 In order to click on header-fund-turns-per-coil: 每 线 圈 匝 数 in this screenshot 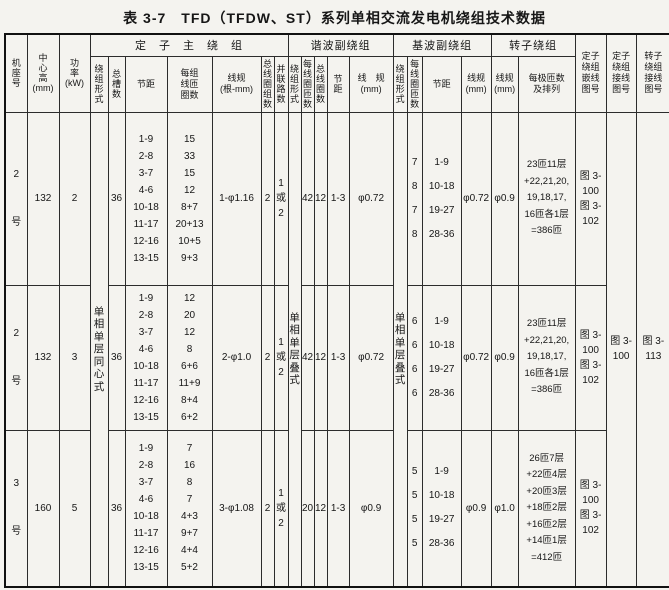, I will do `click(414, 84)`.